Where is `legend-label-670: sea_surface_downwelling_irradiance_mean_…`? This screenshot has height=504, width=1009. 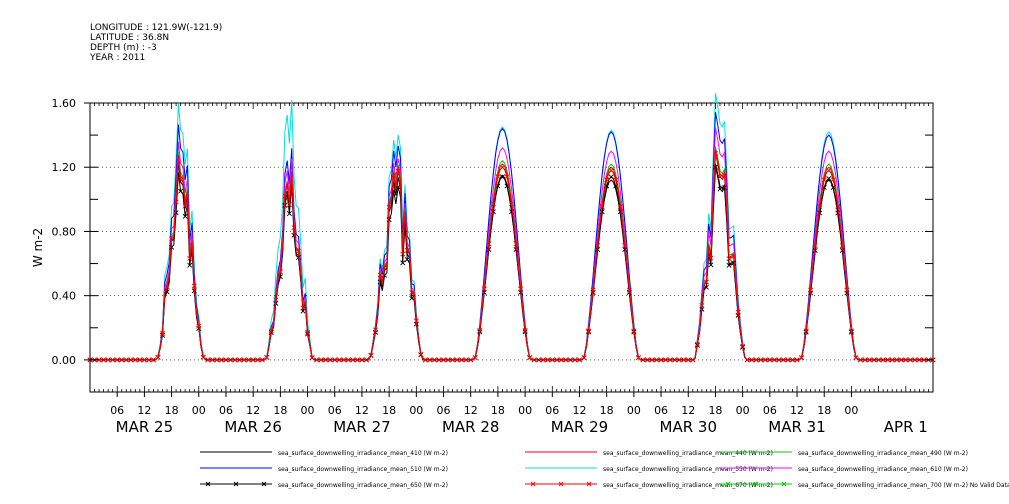
legend-label-670: sea_surface_downwelling_irradiance_mean_… is located at coordinates (688, 485).